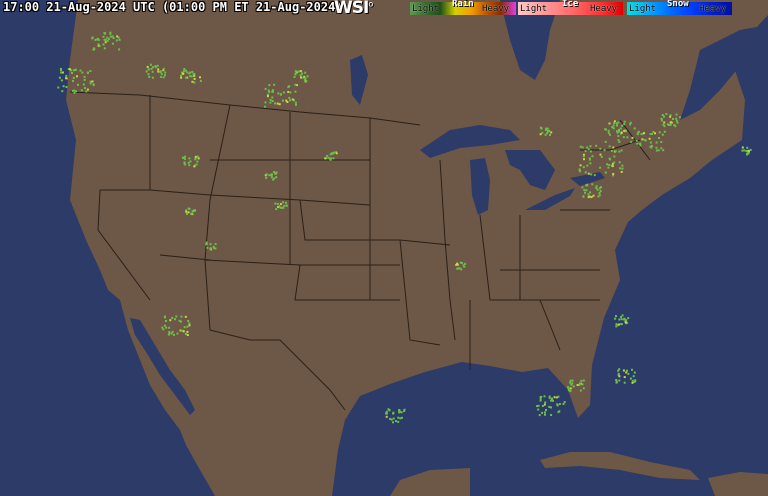 The width and height of the screenshot is (768, 496). Describe the element at coordinates (724, 72) in the screenshot. I see `gulf-of-st-lawrence` at that location.